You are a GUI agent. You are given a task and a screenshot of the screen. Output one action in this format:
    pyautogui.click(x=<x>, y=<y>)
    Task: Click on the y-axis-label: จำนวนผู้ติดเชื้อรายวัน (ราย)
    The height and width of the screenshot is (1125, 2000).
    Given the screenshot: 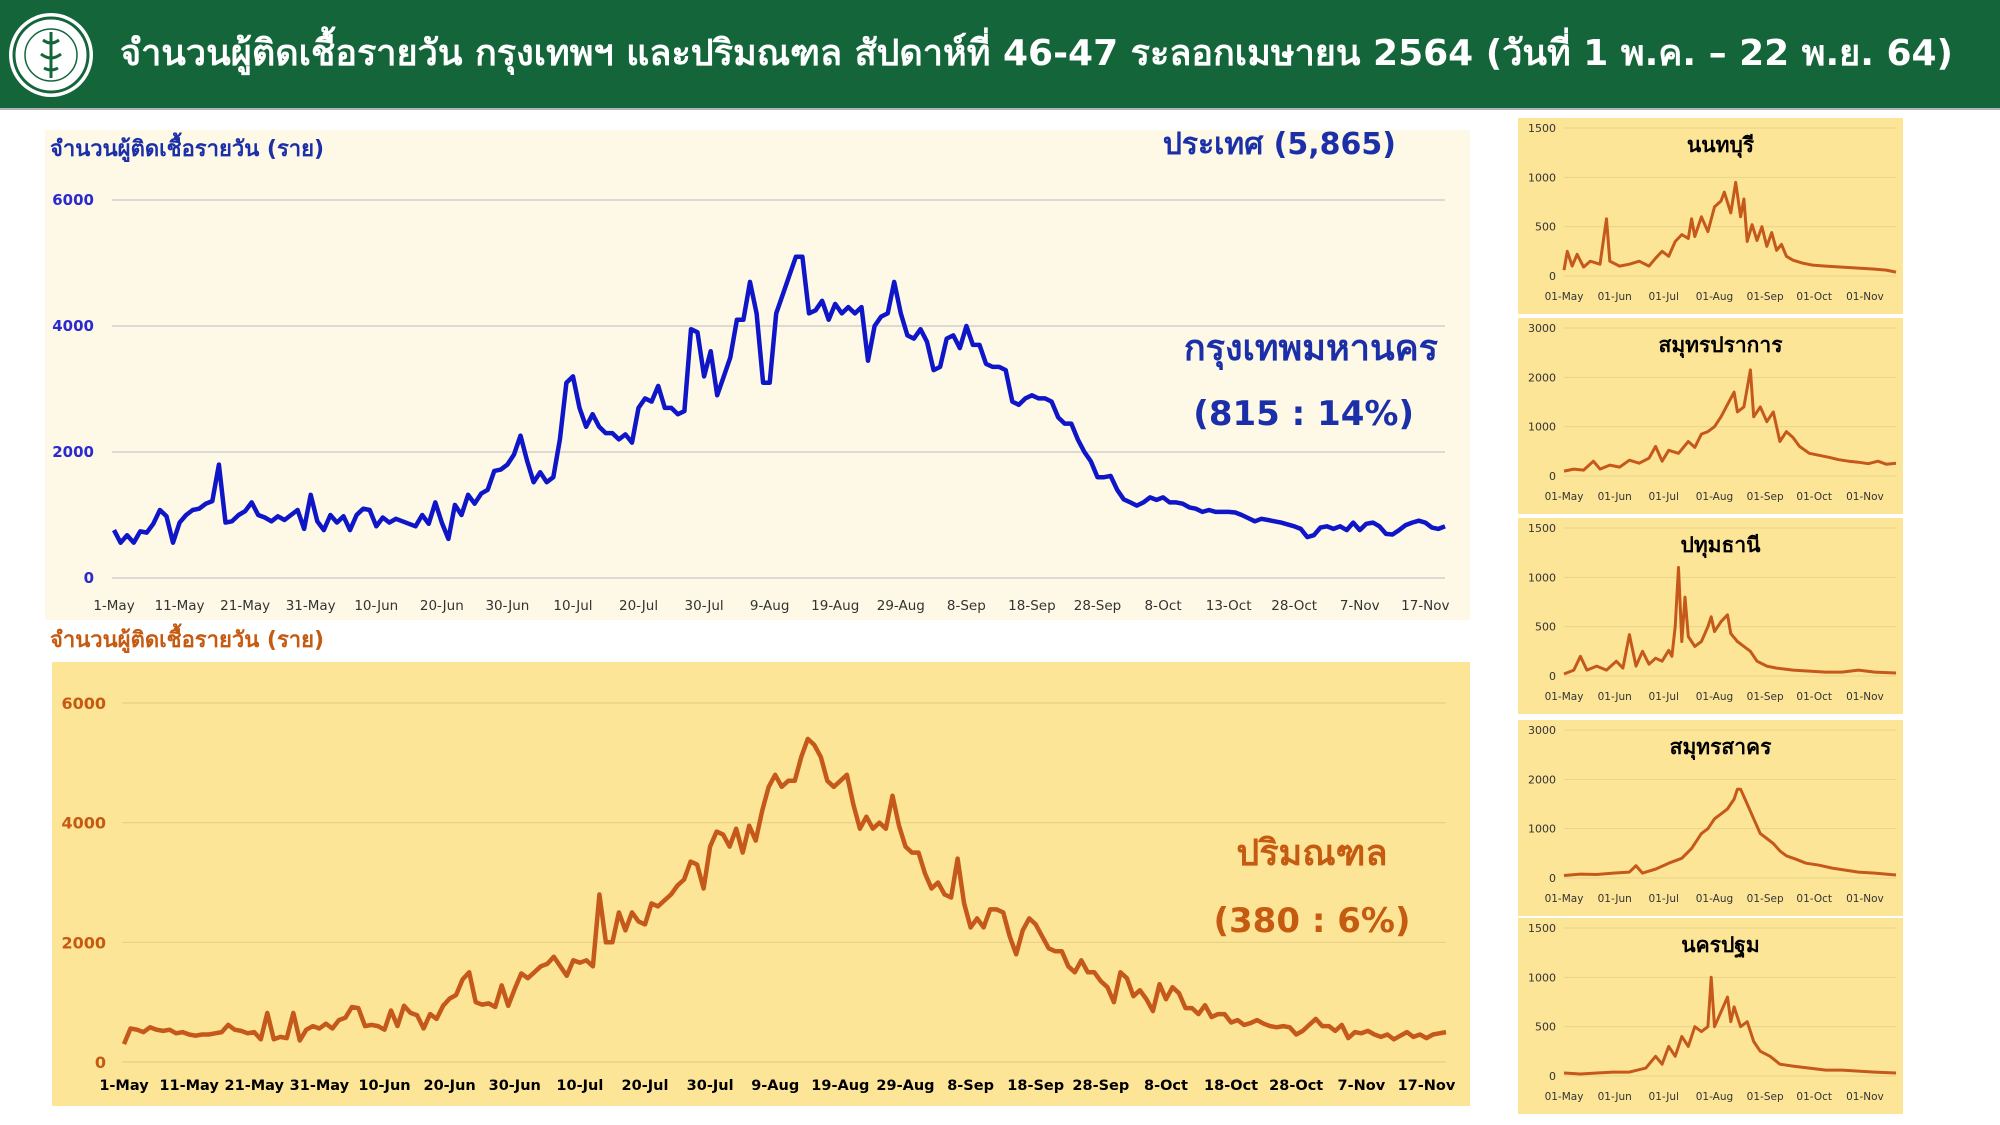 What is the action you would take?
    pyautogui.click(x=187, y=147)
    